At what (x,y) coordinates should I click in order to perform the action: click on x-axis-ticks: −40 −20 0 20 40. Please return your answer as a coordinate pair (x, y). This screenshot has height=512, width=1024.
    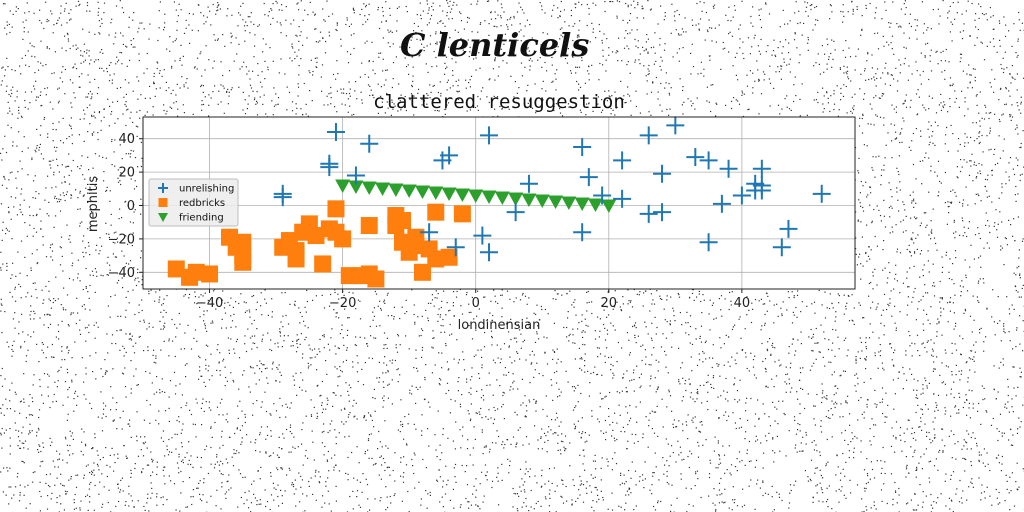
    Looking at the image, I should click on (473, 300).